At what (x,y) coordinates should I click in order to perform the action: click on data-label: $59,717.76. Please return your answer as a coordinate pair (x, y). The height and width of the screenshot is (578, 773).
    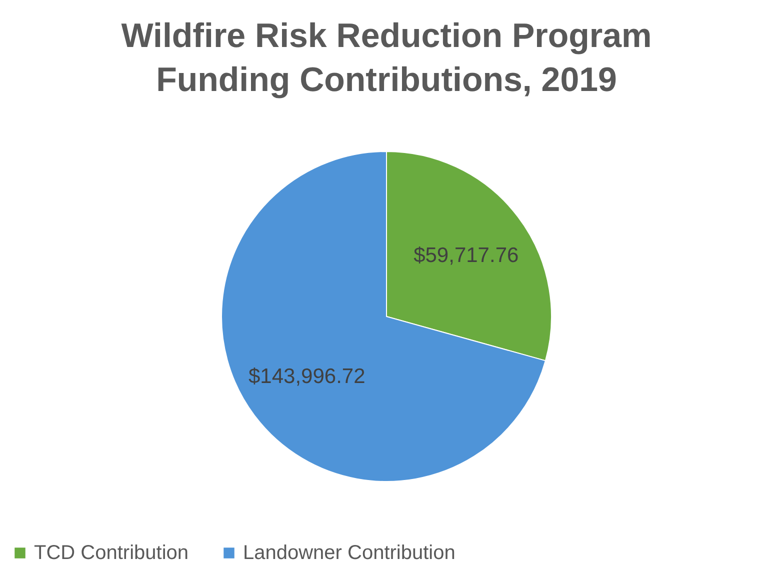
    Looking at the image, I should click on (466, 255).